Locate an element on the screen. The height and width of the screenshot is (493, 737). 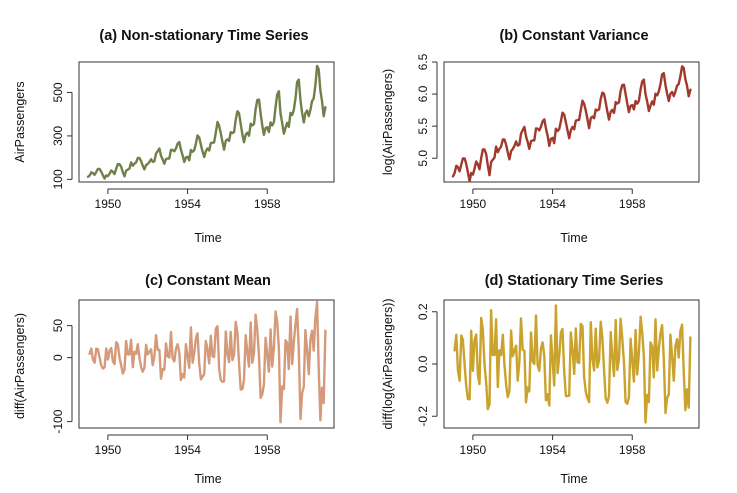
panel-c-series-line is located at coordinates (207, 362).